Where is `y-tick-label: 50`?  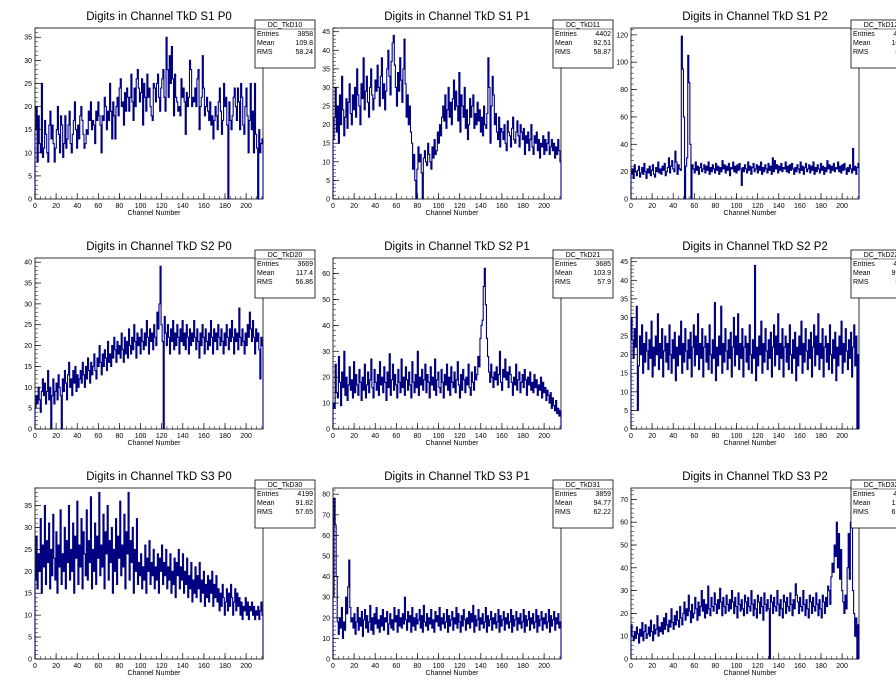
y-tick-label: 50 is located at coordinates (624, 546).